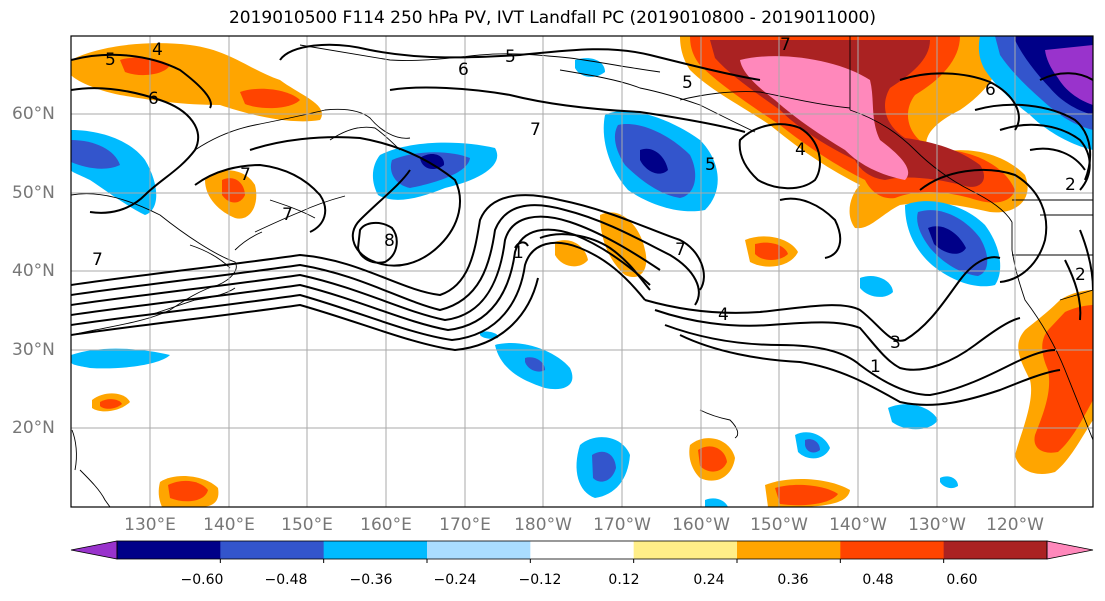 The image size is (1105, 601). I want to click on colorbar-tick-label: −0.60, so click(202, 580).